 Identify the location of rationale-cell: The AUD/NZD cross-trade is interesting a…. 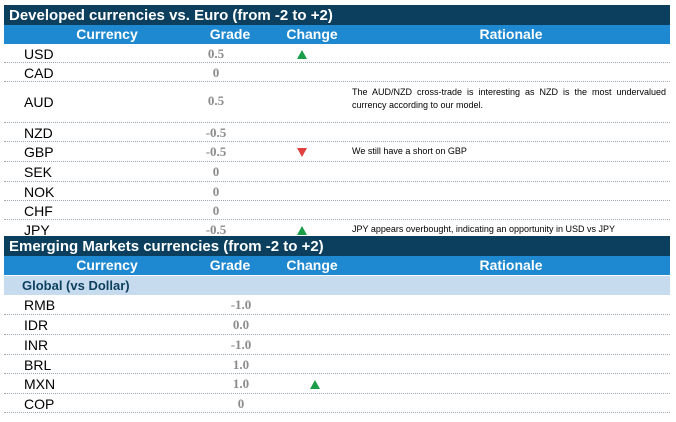
(509, 98).